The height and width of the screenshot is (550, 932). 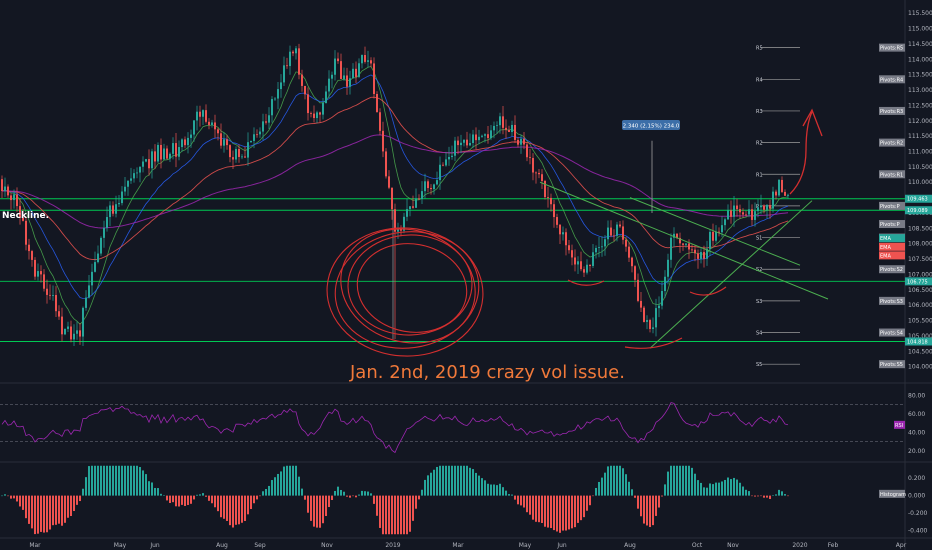 What do you see at coordinates (918, 281) in the screenshot?
I see `price-tag-bg` at bounding box center [918, 281].